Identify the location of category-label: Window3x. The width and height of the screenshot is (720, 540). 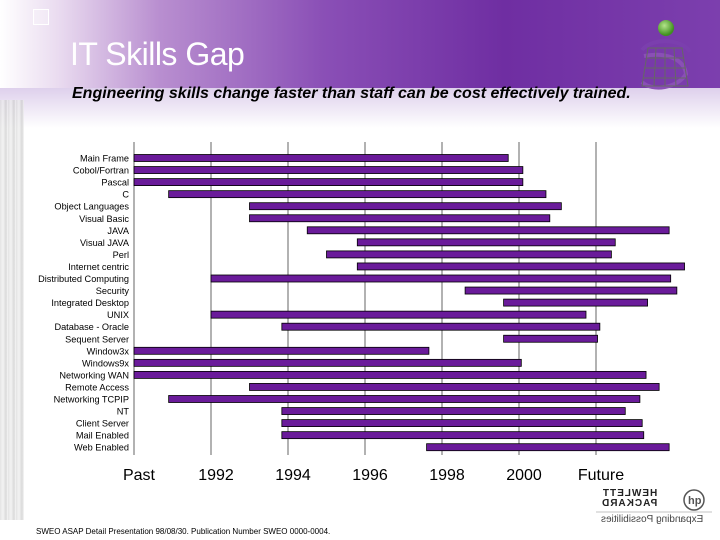
(108, 351).